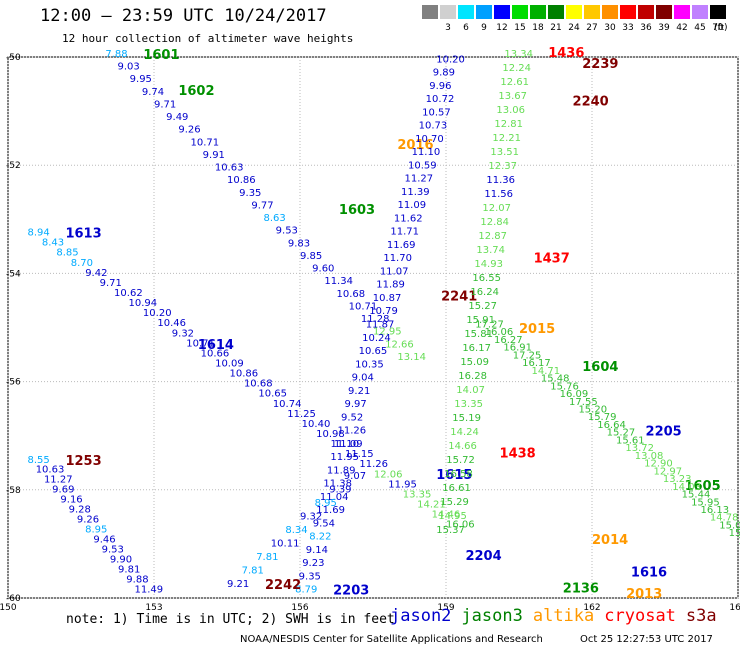  What do you see at coordinates (474, 362) in the screenshot?
I see `wave-height-value: 15.09` at bounding box center [474, 362].